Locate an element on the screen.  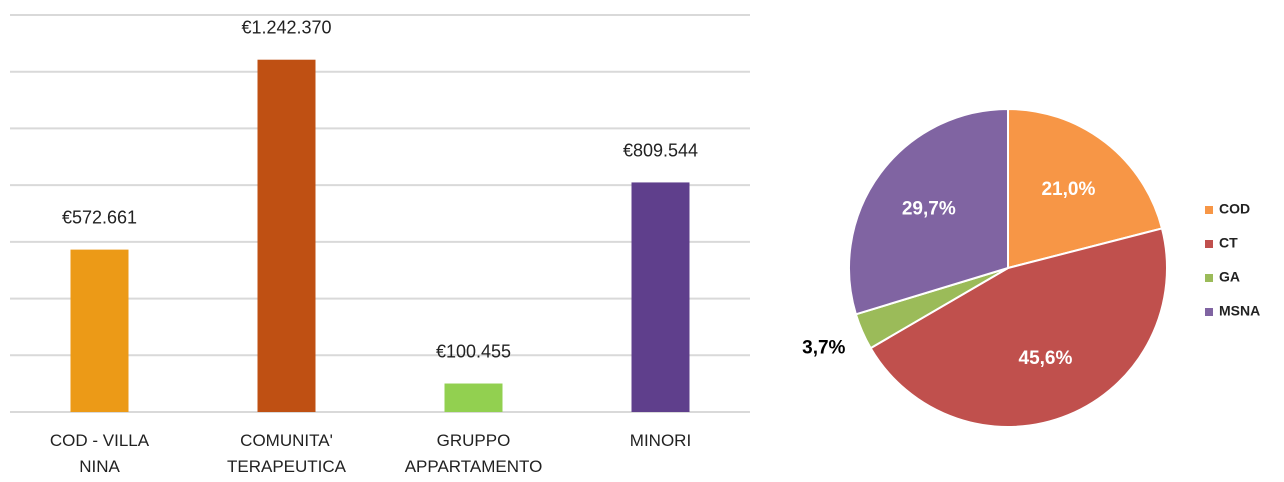
x-tick-label: MINORI is located at coordinates (660, 440).